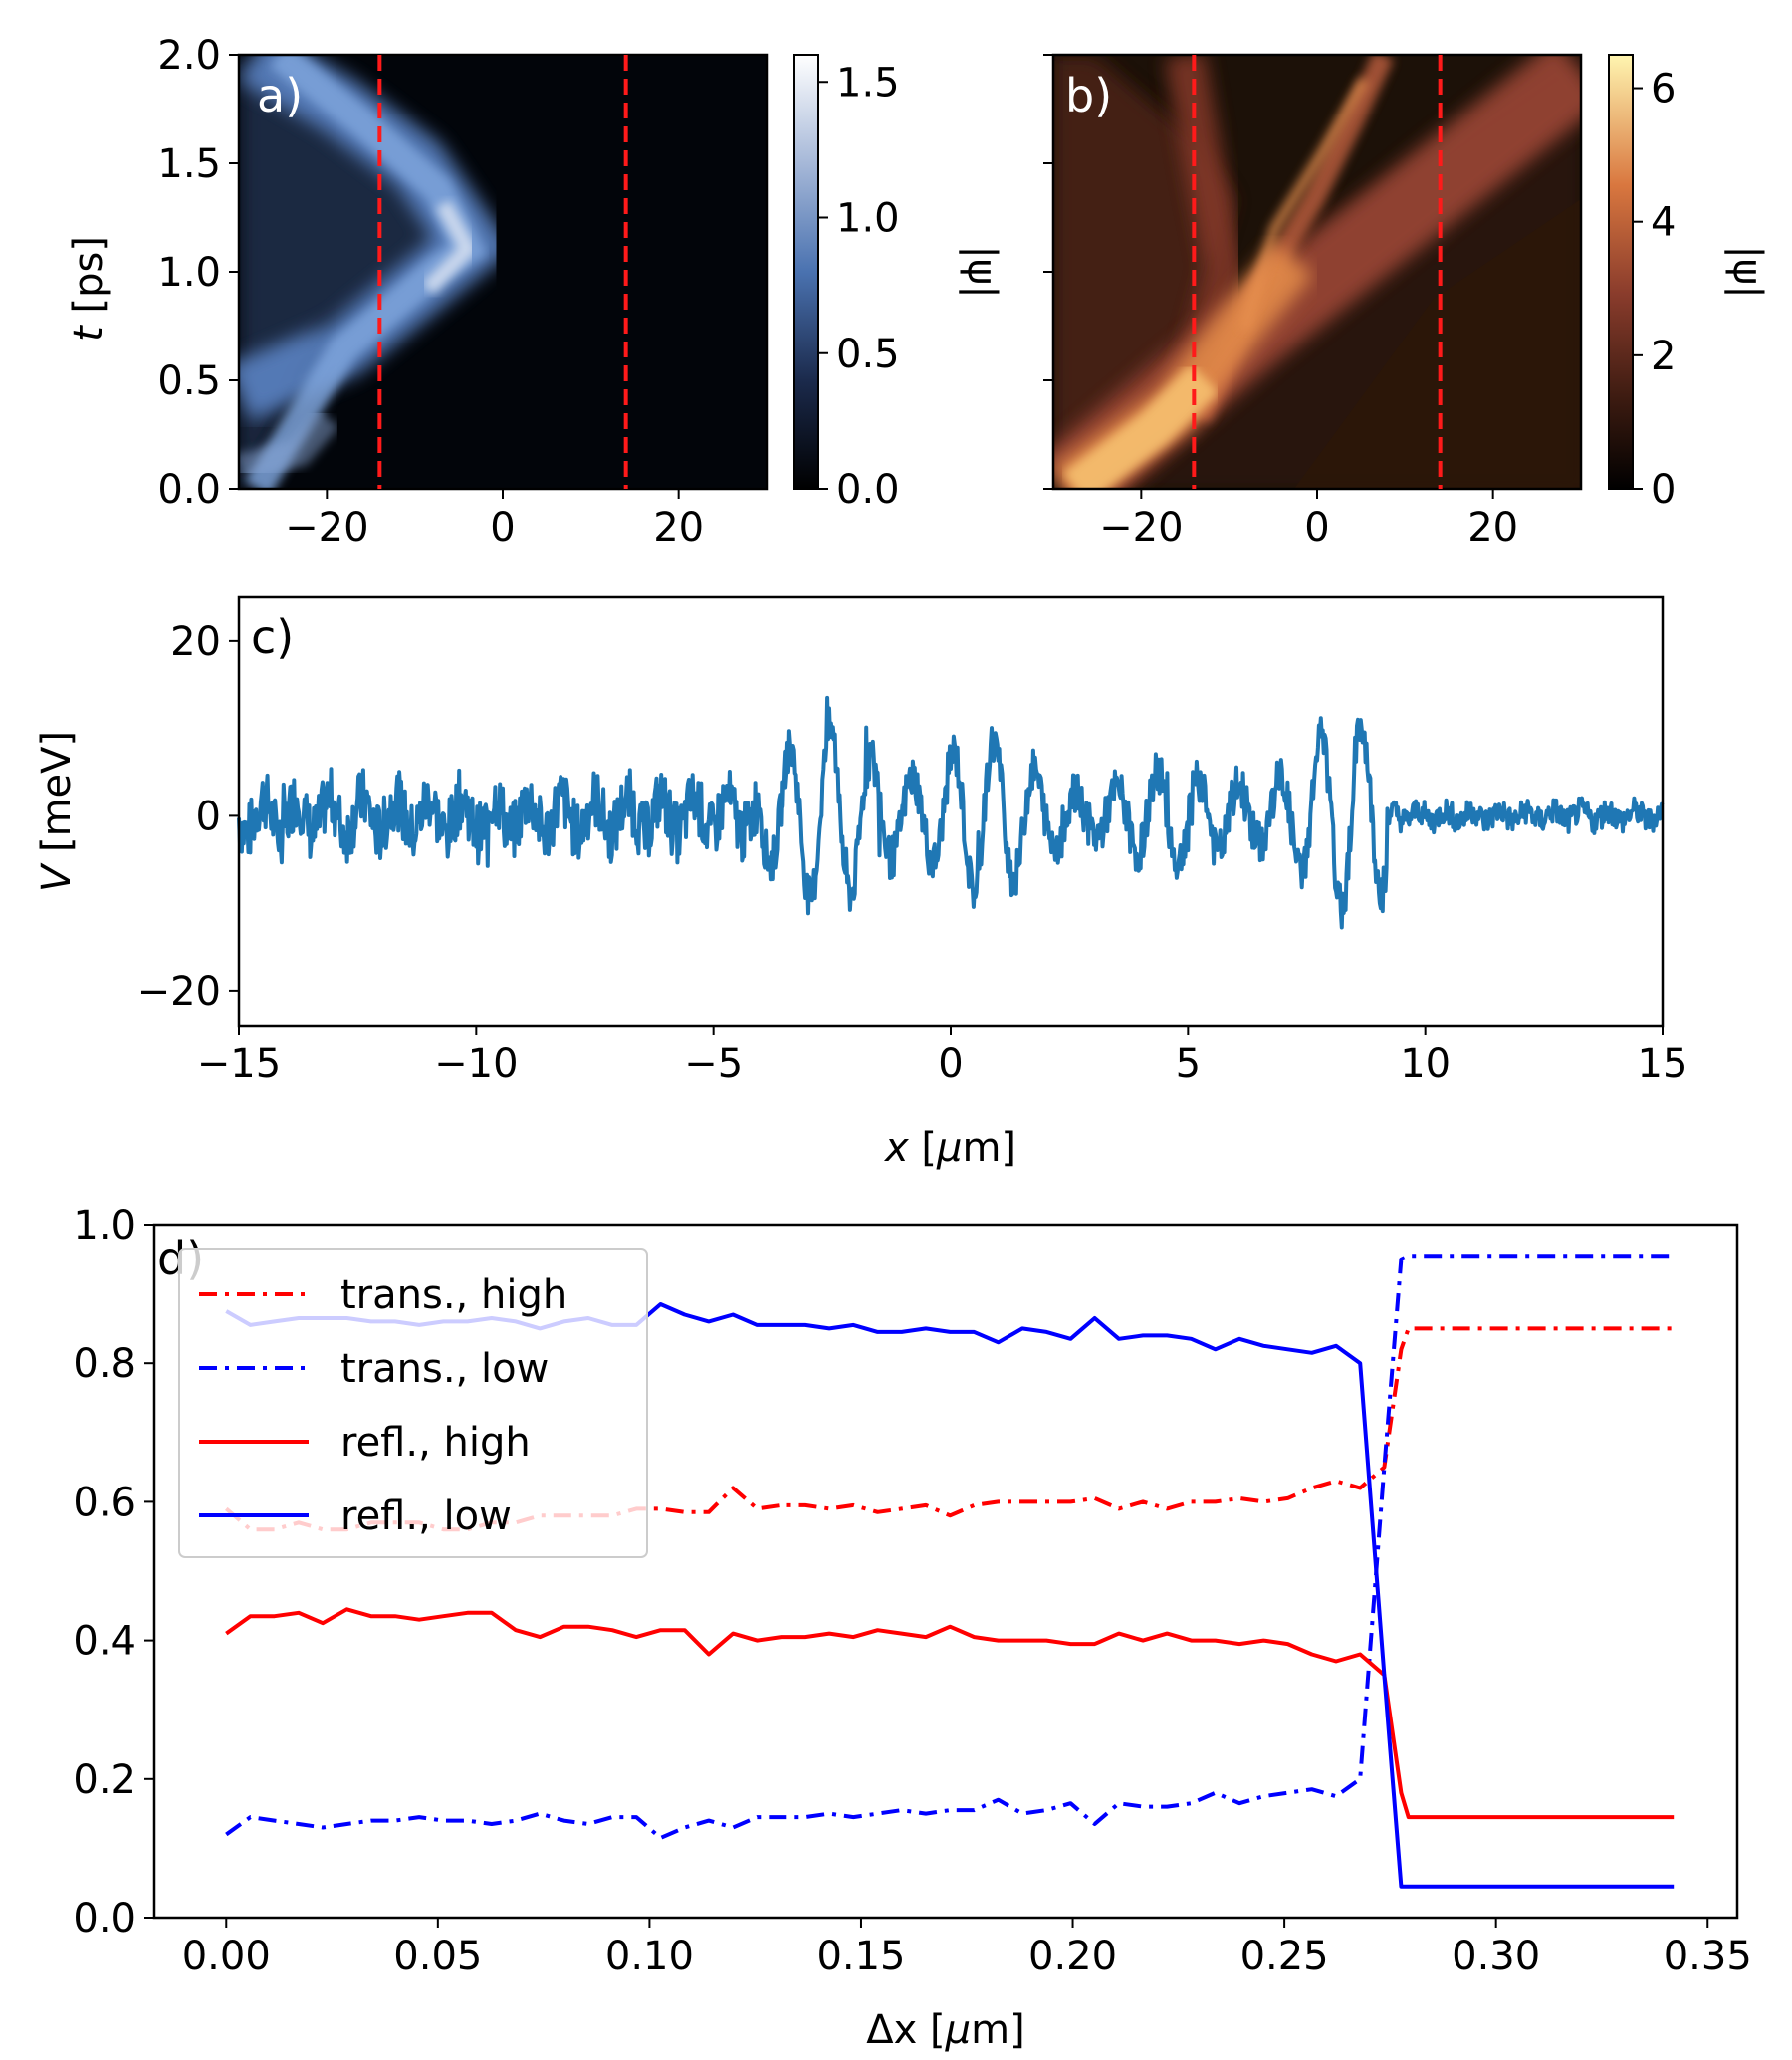 The width and height of the screenshot is (1792, 2060). What do you see at coordinates (1708, 1956) in the screenshot?
I see `x-tick-label: 0.35` at bounding box center [1708, 1956].